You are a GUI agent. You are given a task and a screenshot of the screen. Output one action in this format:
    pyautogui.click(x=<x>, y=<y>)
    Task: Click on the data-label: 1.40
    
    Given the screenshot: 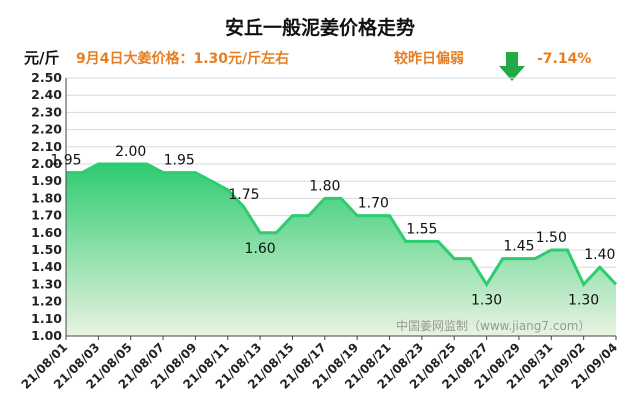 What is the action you would take?
    pyautogui.click(x=599, y=255)
    